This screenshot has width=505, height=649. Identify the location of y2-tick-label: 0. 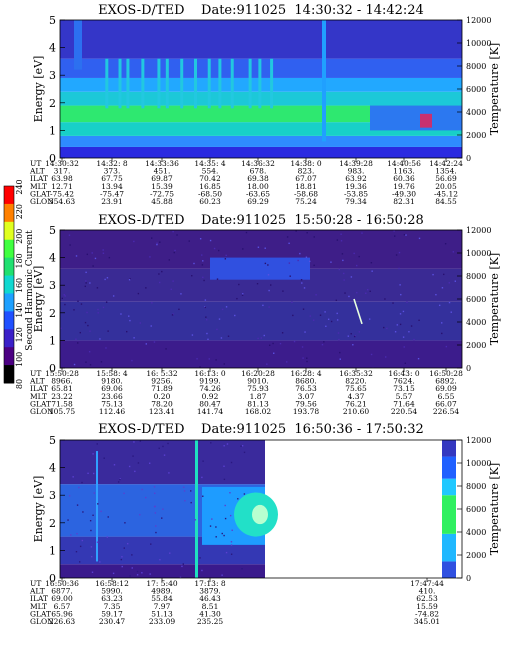
(468, 158).